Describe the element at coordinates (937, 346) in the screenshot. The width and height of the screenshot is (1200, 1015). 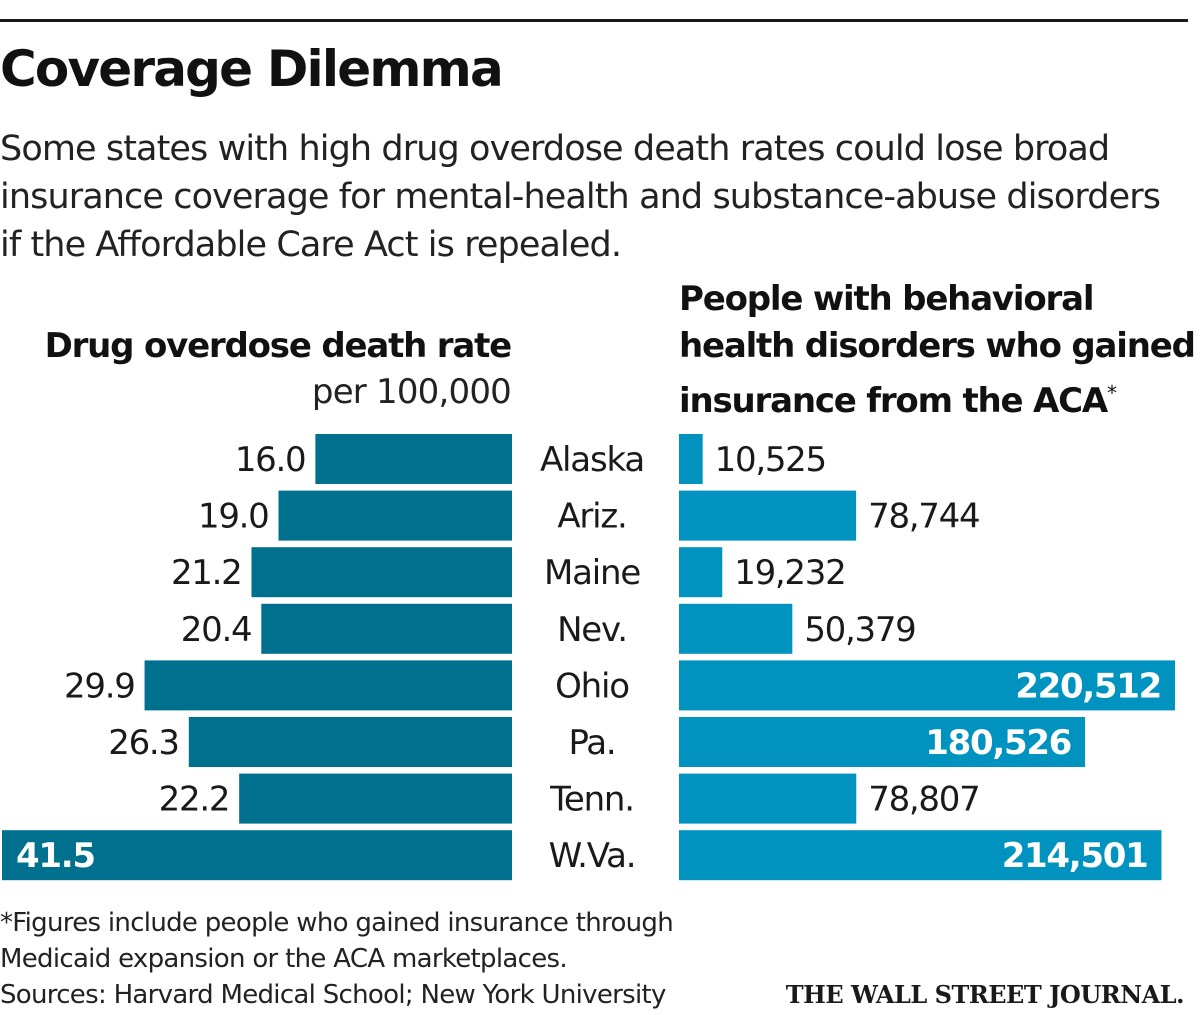
I see `right-panel-title-line-2: health disorders who gained` at that location.